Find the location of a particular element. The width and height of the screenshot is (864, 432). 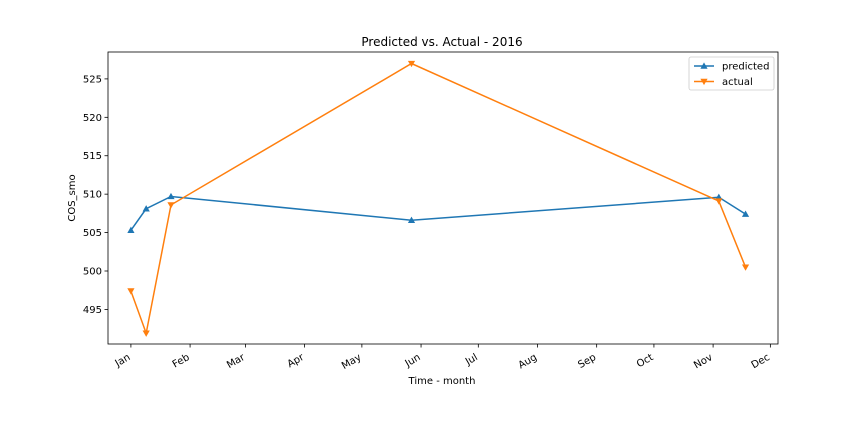

legend-label-predicted: predicted is located at coordinates (745, 67).